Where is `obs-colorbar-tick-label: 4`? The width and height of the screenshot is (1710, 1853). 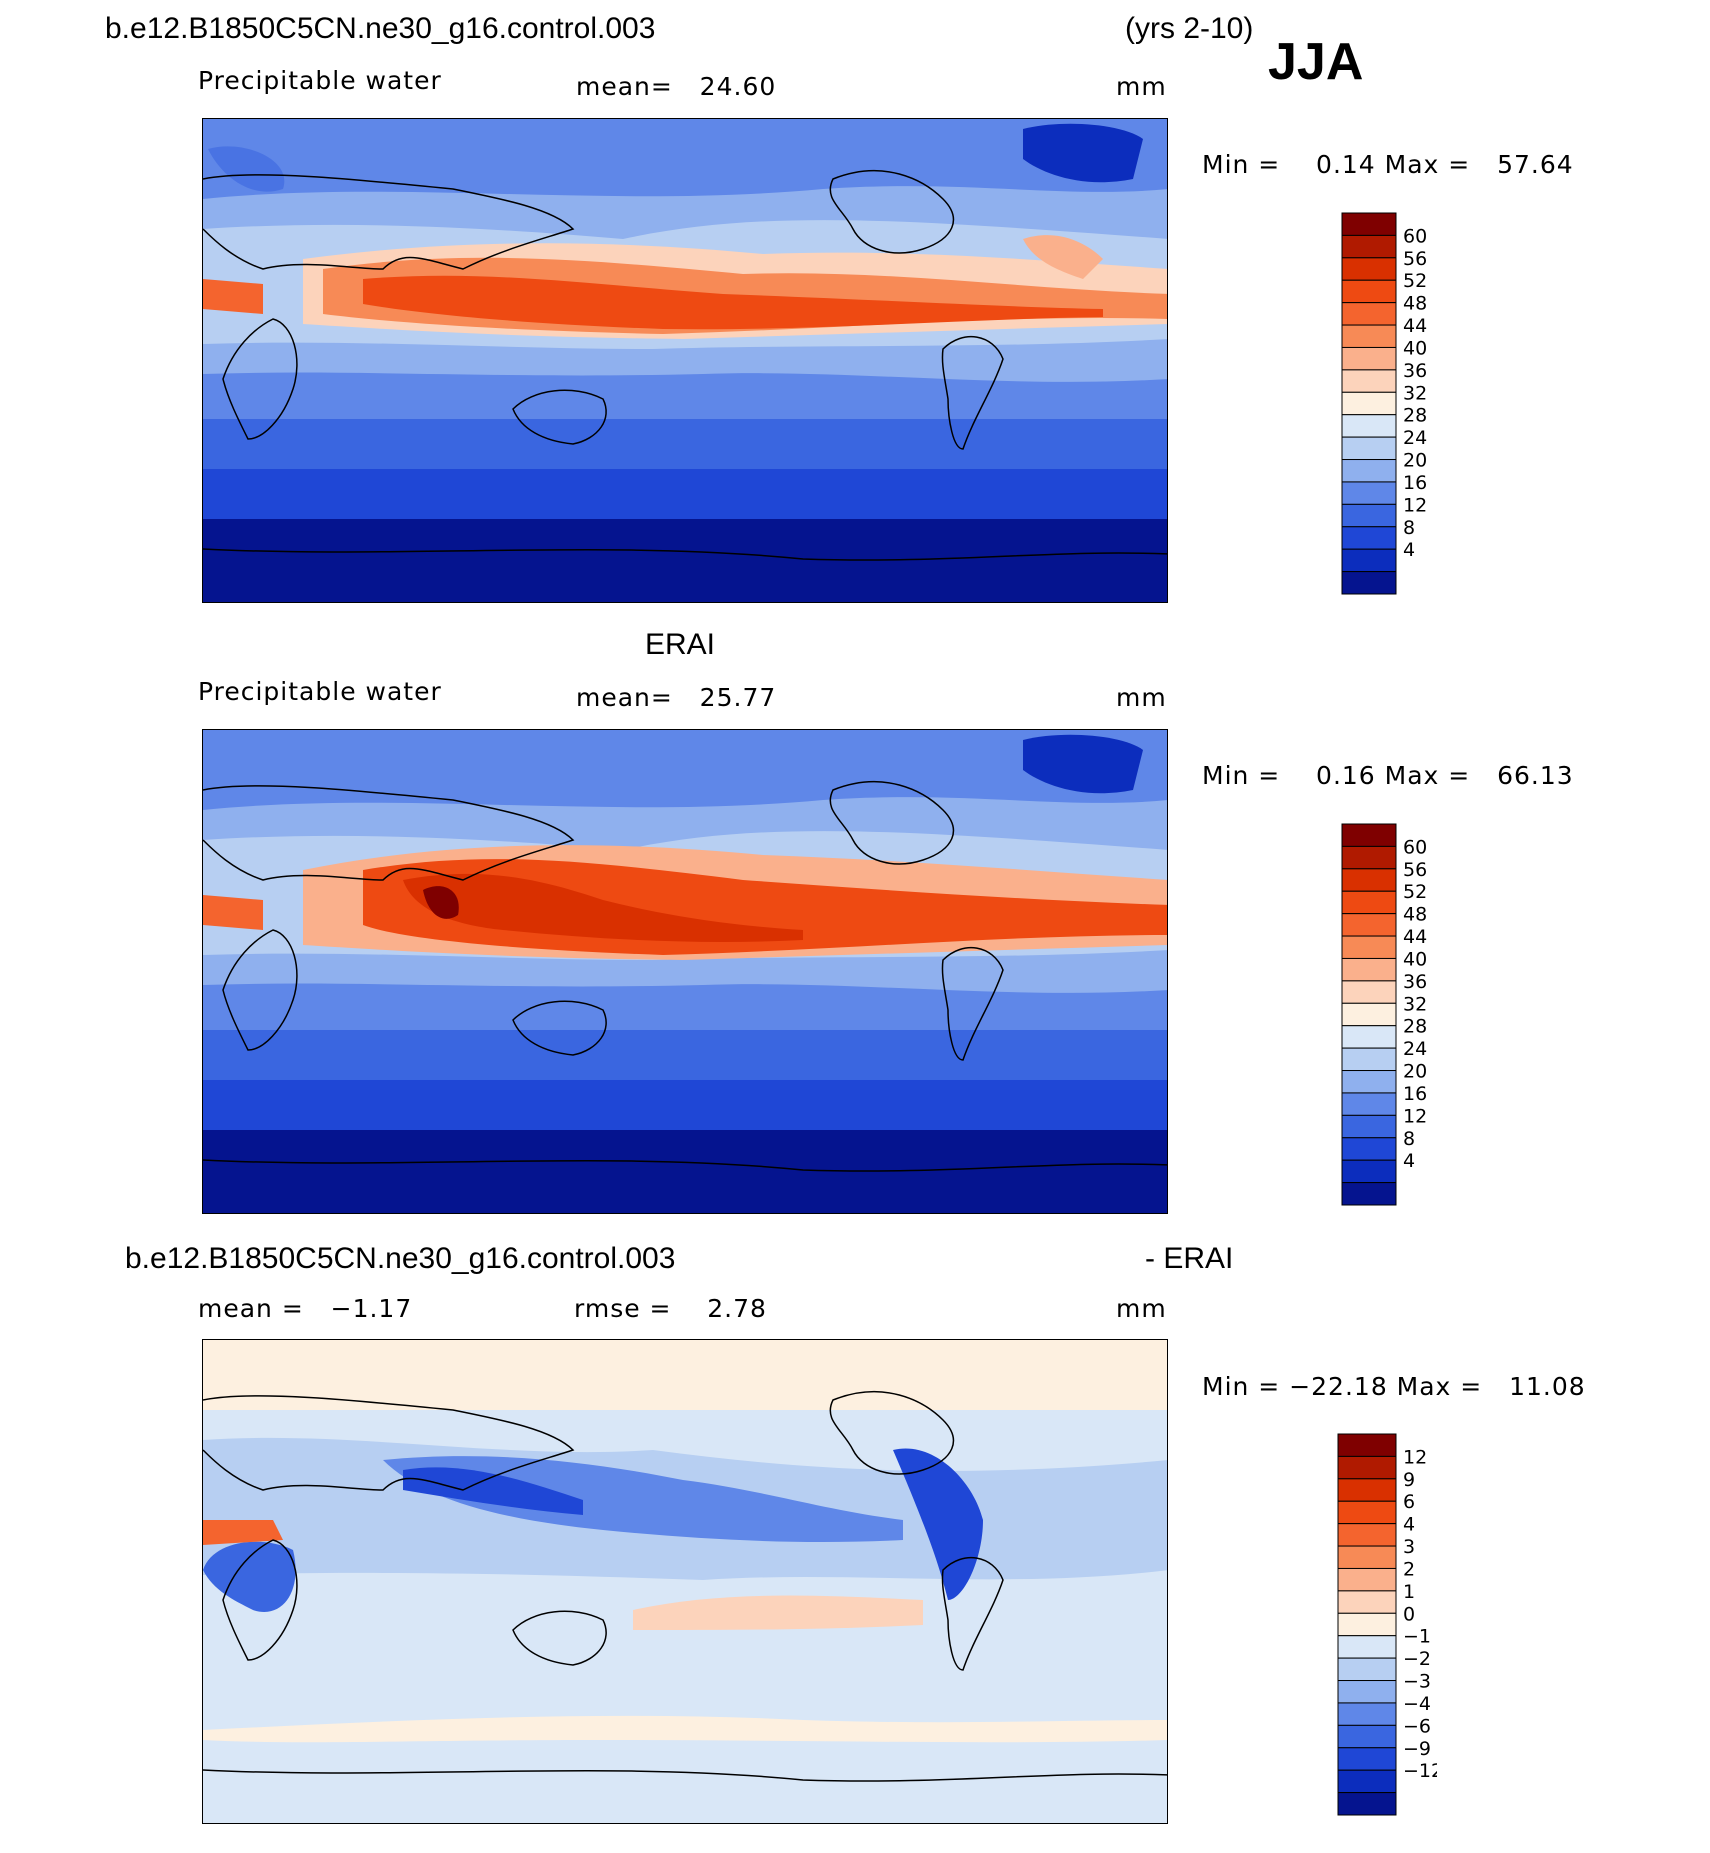
obs-colorbar-tick-label: 4 is located at coordinates (1409, 1161).